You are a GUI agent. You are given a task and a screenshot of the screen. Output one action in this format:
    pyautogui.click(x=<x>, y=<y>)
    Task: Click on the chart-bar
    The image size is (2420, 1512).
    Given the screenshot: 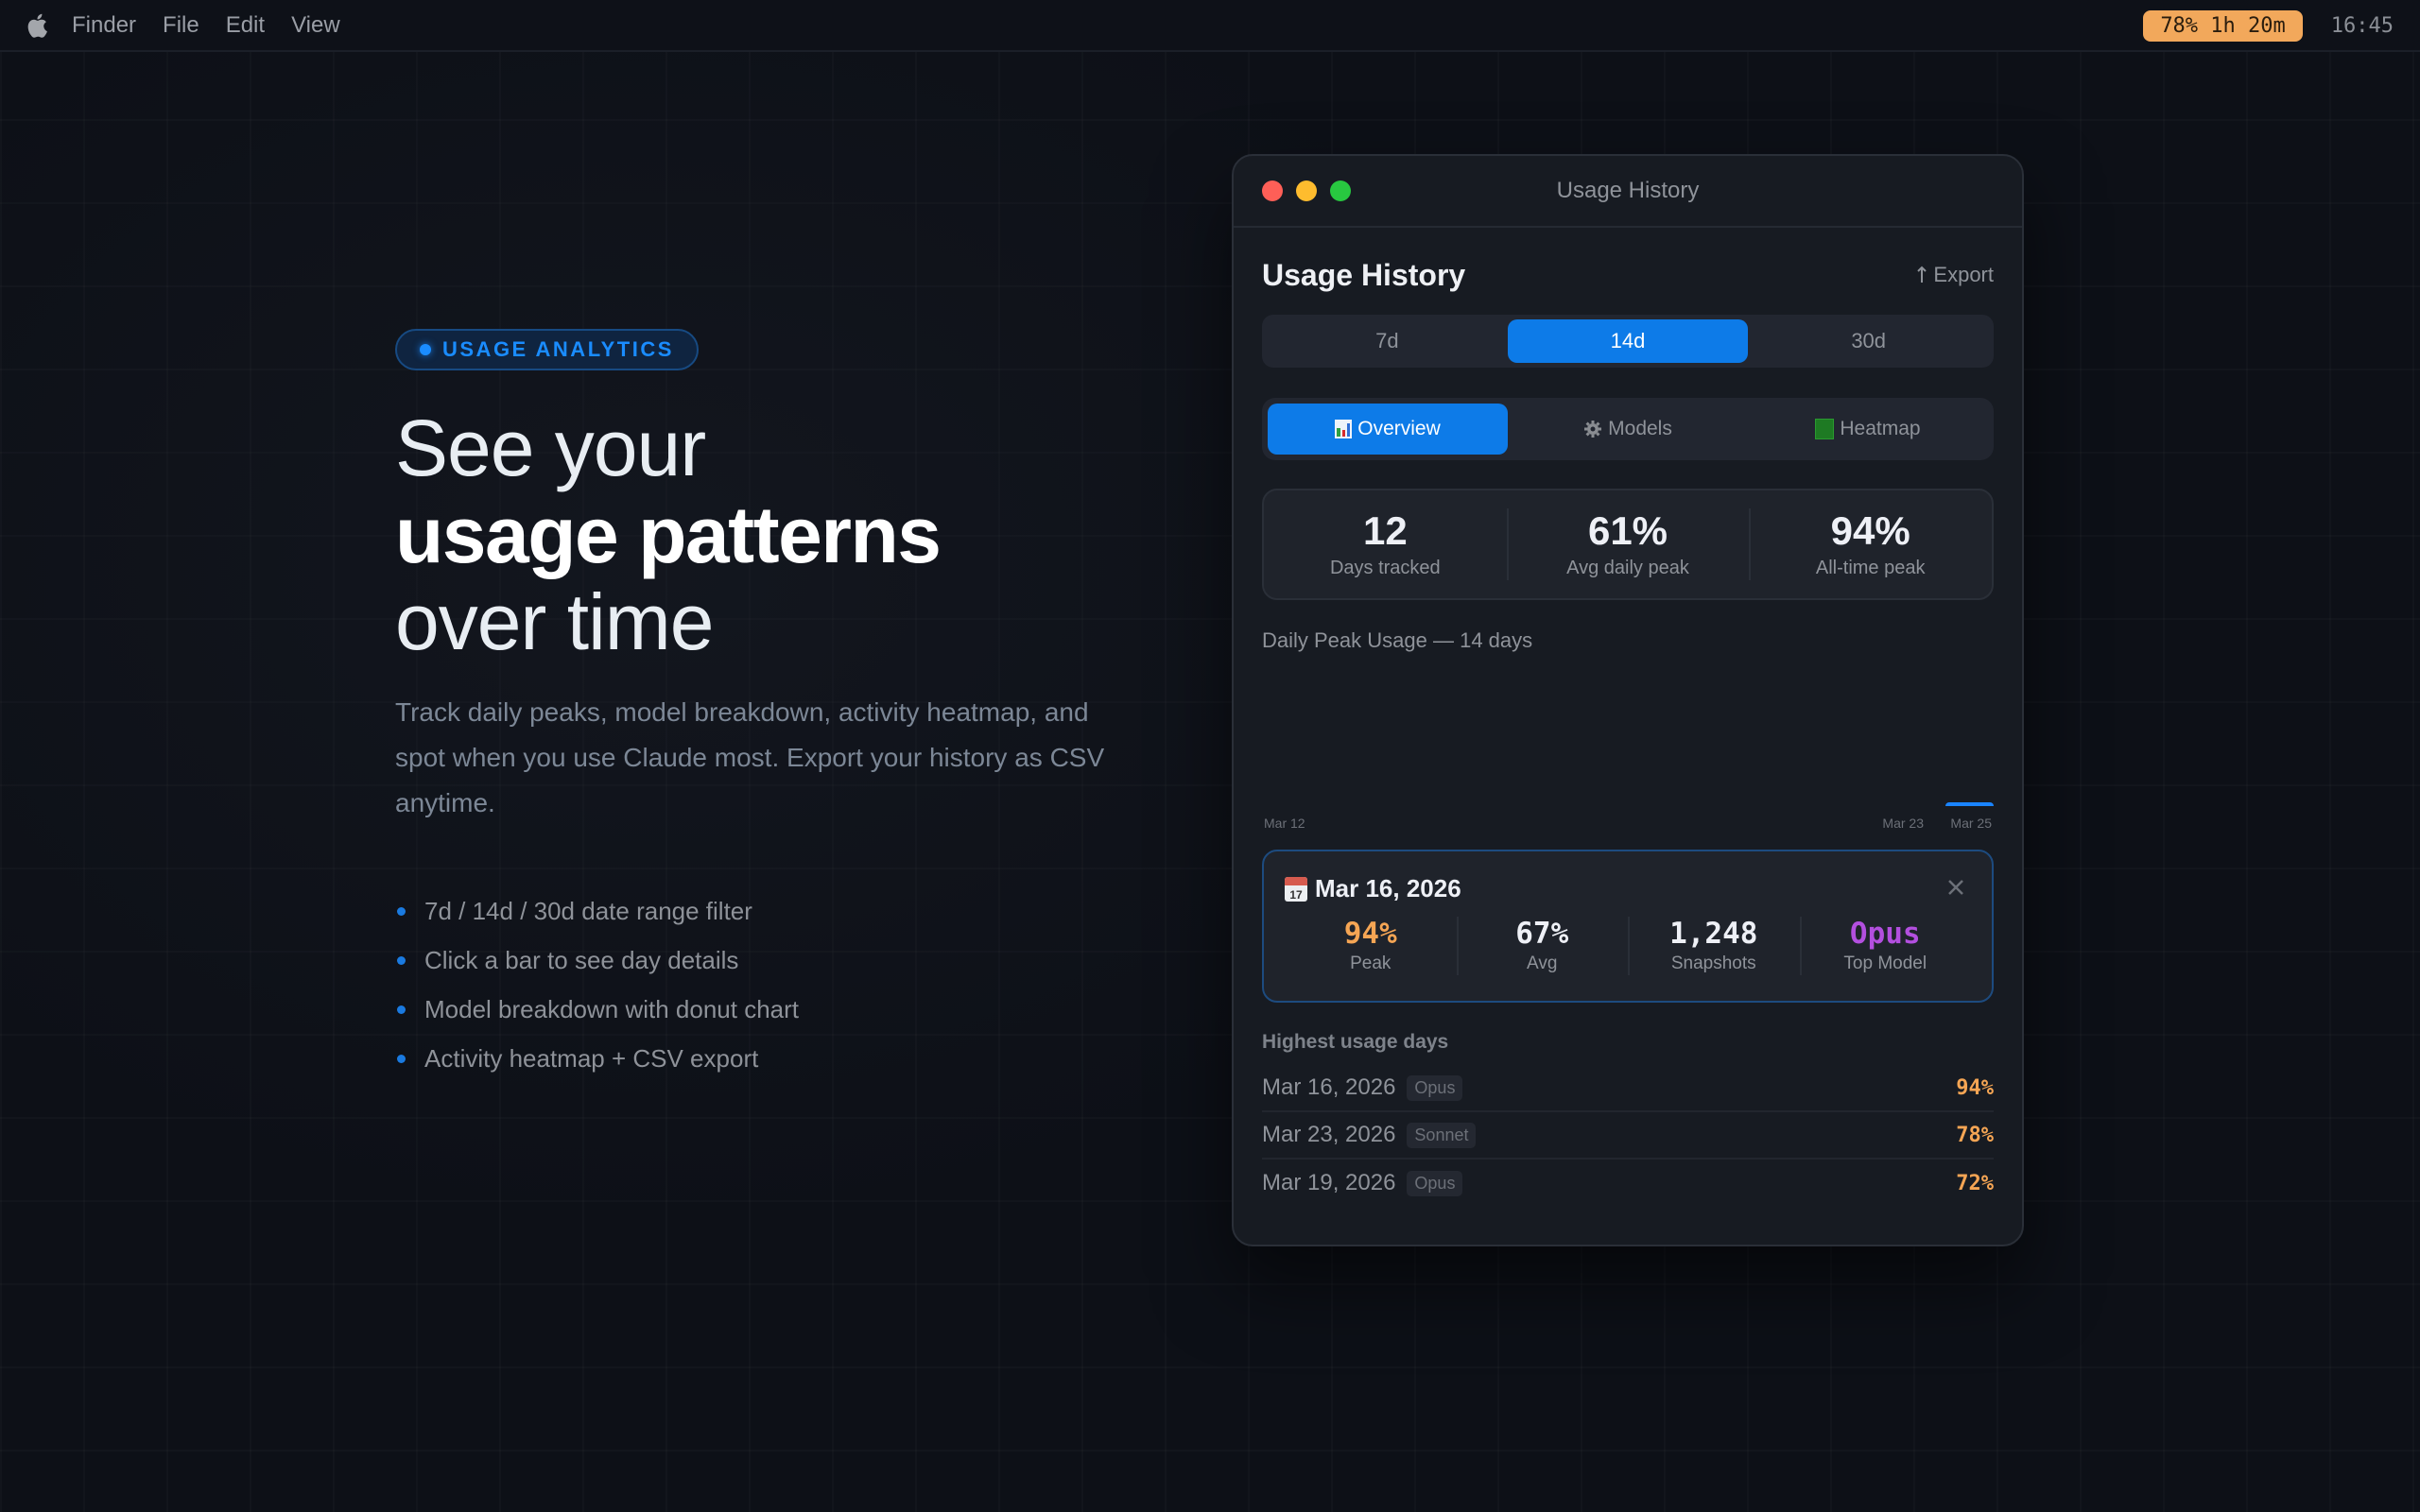 What is the action you would take?
    pyautogui.click(x=1970, y=803)
    